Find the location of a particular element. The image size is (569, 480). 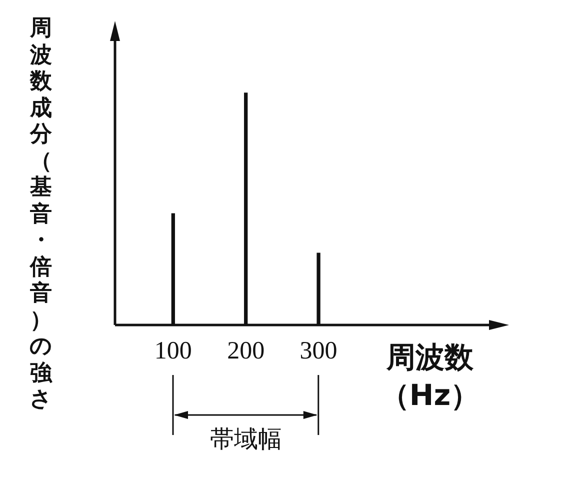

text: 帯域幅 is located at coordinates (246, 439).